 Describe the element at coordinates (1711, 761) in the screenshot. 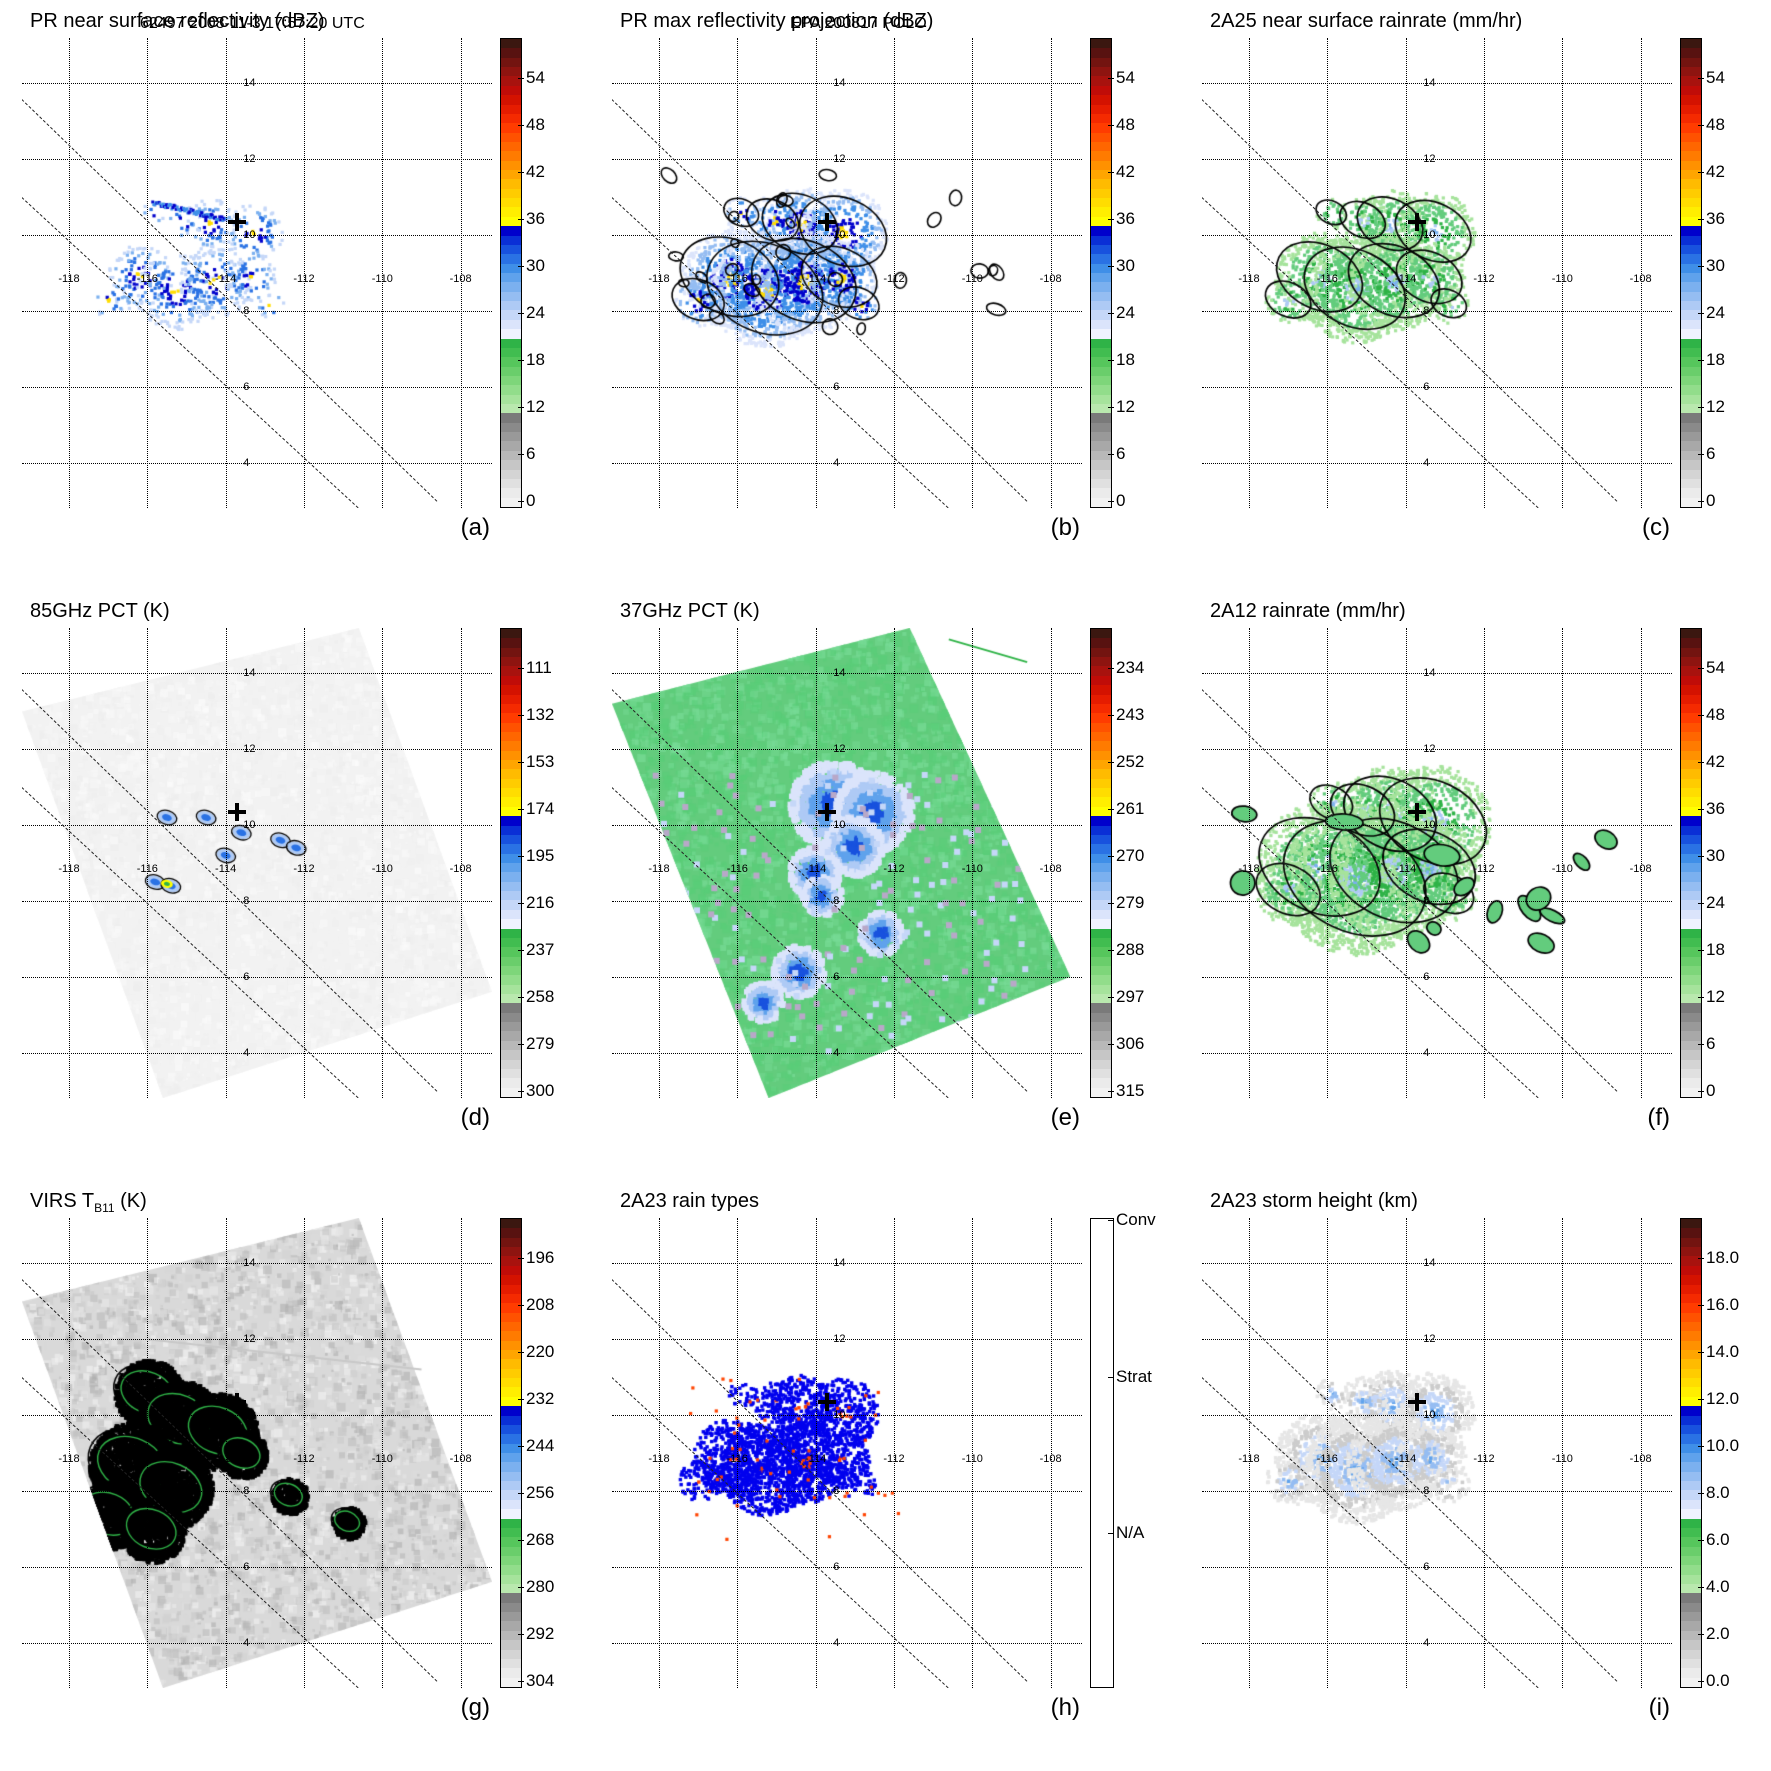

I see `colorbar-tick: 42` at that location.